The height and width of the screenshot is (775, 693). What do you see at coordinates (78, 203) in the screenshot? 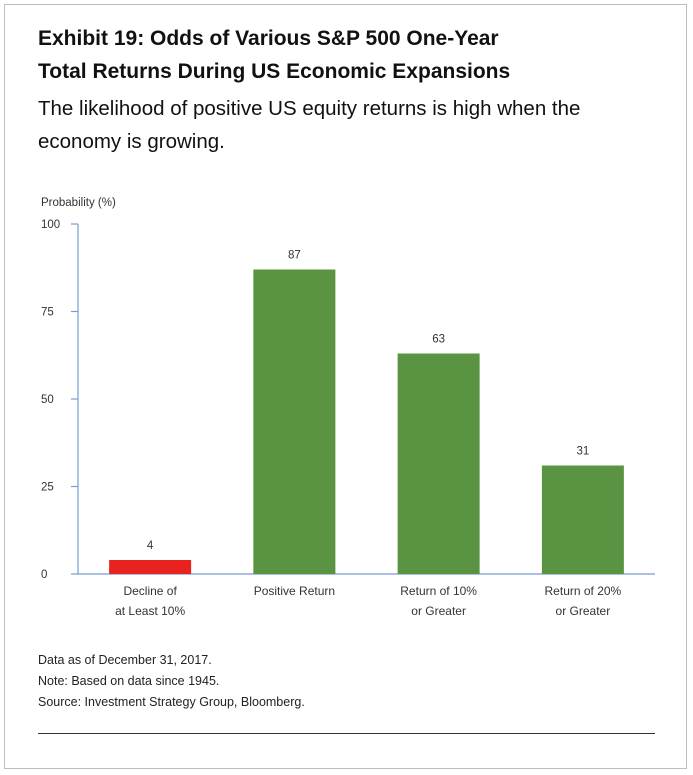
I see `y-axis-label: Probability (%)` at bounding box center [78, 203].